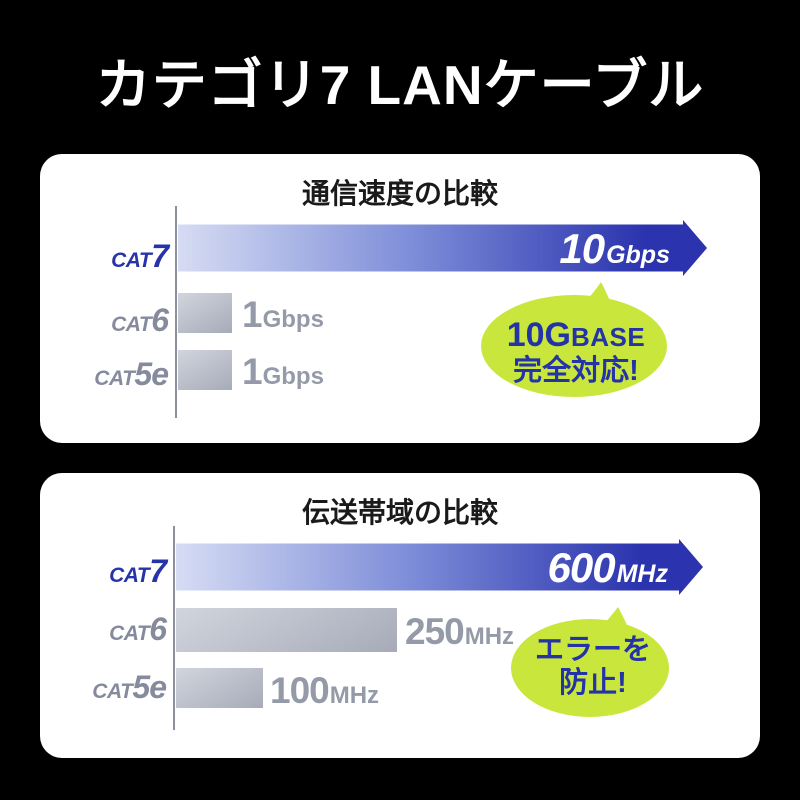 This screenshot has width=800, height=800. I want to click on value-number: 10, so click(582, 248).